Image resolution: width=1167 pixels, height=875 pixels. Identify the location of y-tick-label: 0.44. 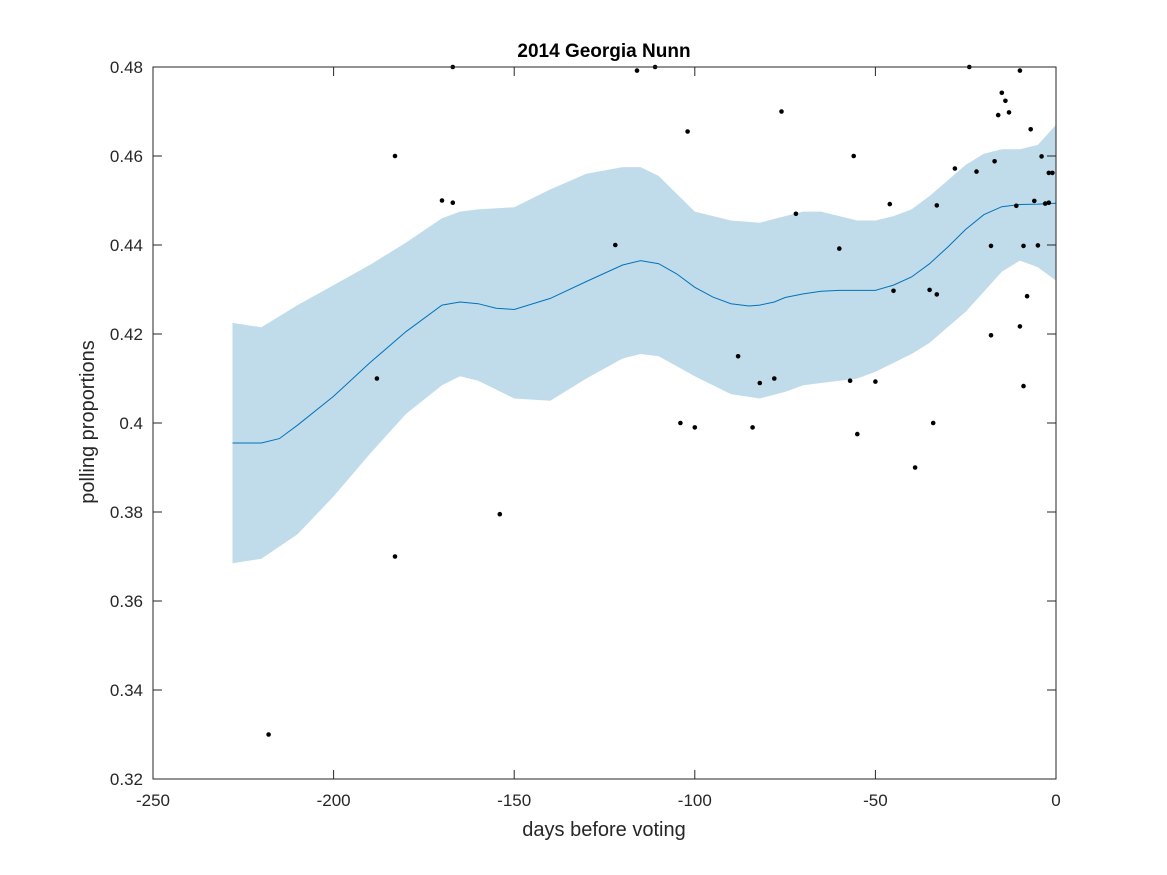
(126, 245).